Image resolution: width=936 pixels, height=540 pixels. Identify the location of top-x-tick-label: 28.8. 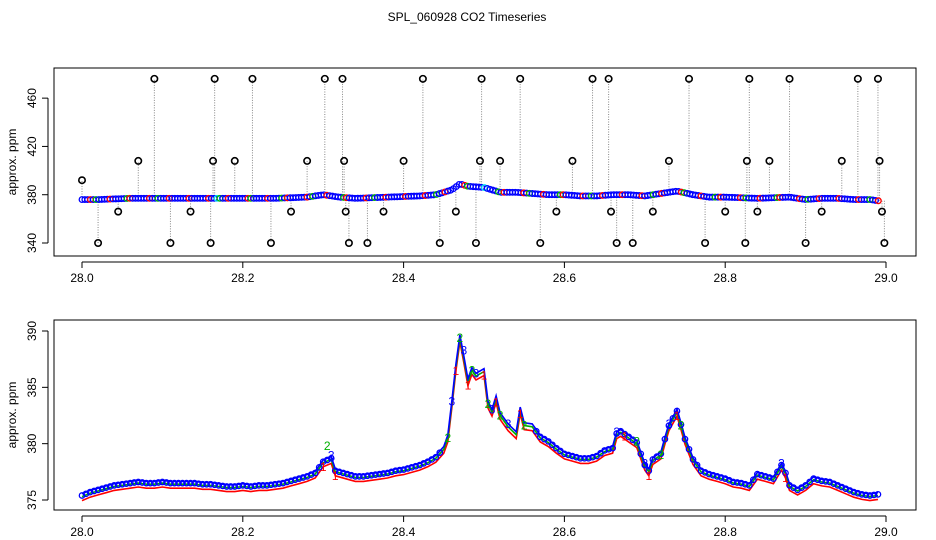
(726, 278).